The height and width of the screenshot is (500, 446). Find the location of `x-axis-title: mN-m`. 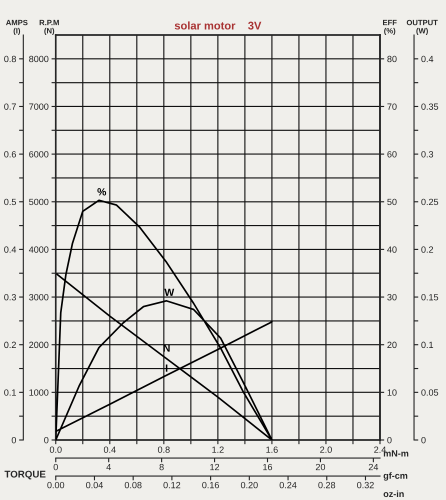

x-axis-title: mN-m is located at coordinates (396, 453).